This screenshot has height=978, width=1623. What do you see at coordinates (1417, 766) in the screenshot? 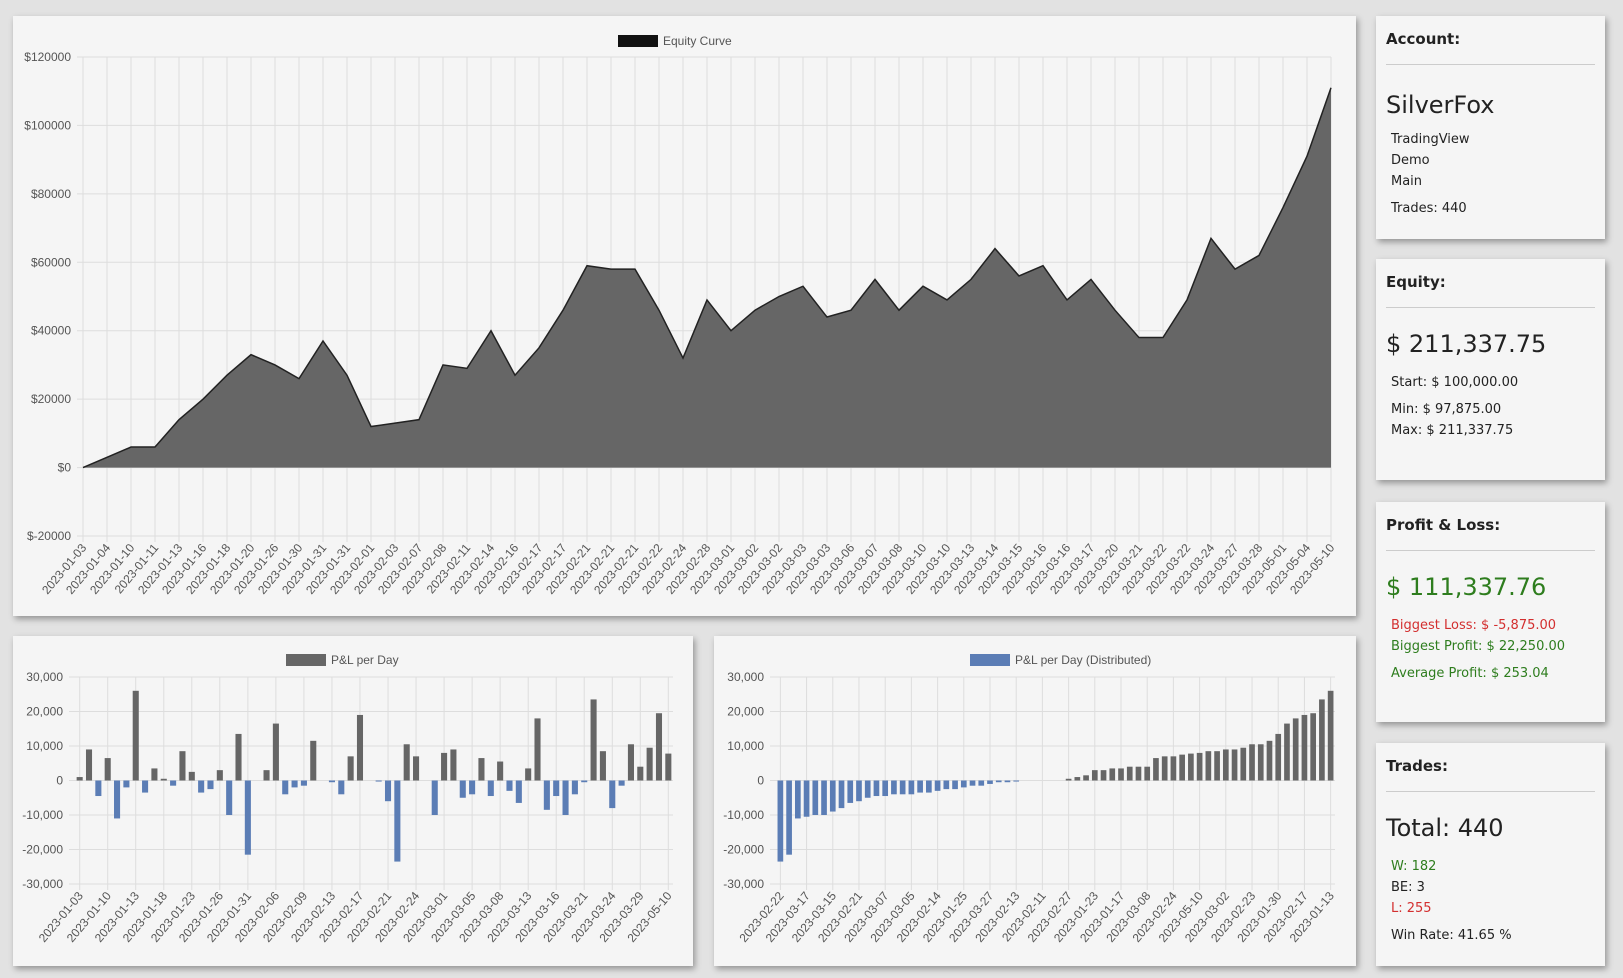
I see `heading: Trades:` at bounding box center [1417, 766].